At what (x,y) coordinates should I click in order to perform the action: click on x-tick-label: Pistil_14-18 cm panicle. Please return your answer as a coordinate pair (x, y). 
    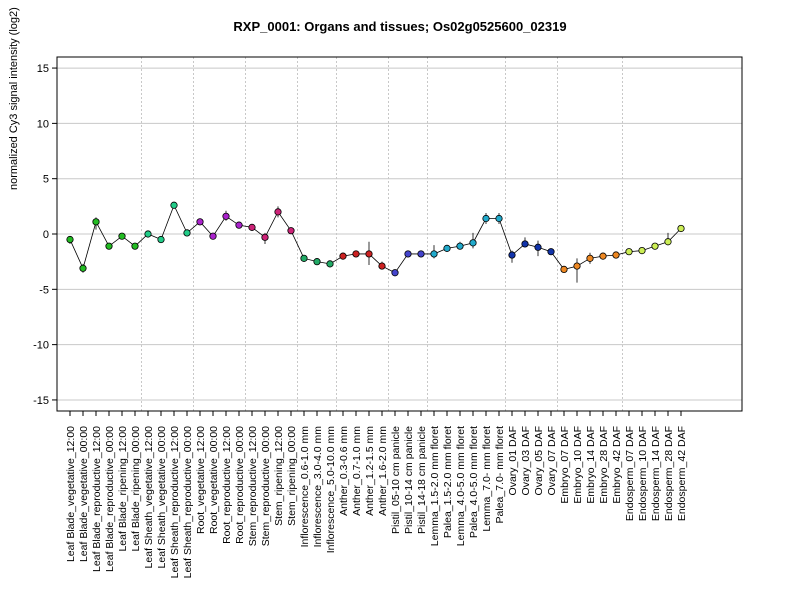
    Looking at the image, I should click on (422, 480).